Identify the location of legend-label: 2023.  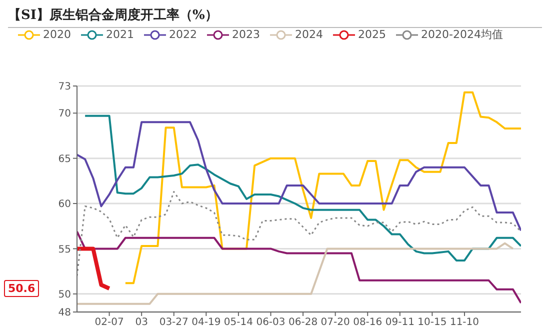
(246, 35).